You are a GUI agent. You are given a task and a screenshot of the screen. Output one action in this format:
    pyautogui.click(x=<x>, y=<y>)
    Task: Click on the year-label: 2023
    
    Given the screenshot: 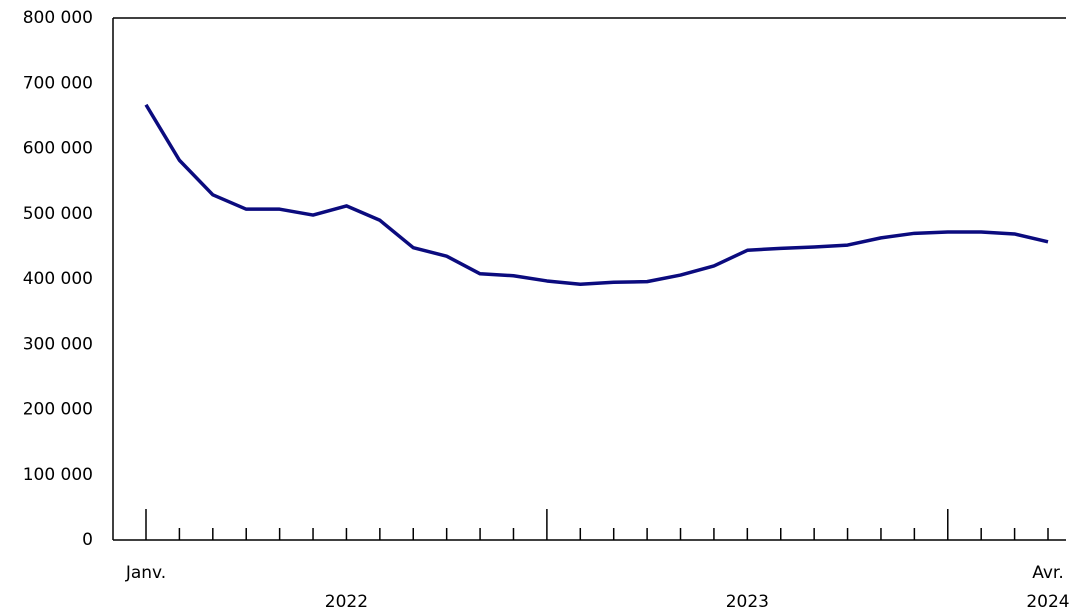 What is the action you would take?
    pyautogui.click(x=747, y=601)
    